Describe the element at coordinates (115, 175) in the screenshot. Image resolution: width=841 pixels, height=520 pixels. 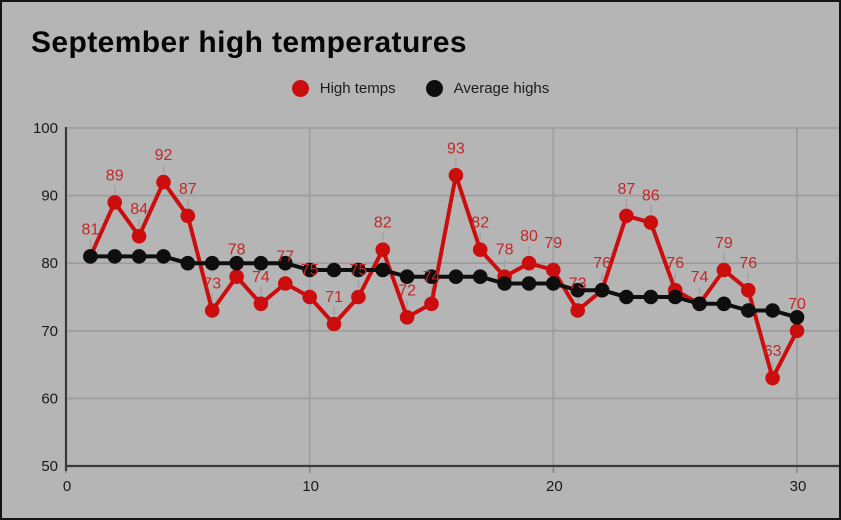
I see `high-temp-value-label: 89` at that location.